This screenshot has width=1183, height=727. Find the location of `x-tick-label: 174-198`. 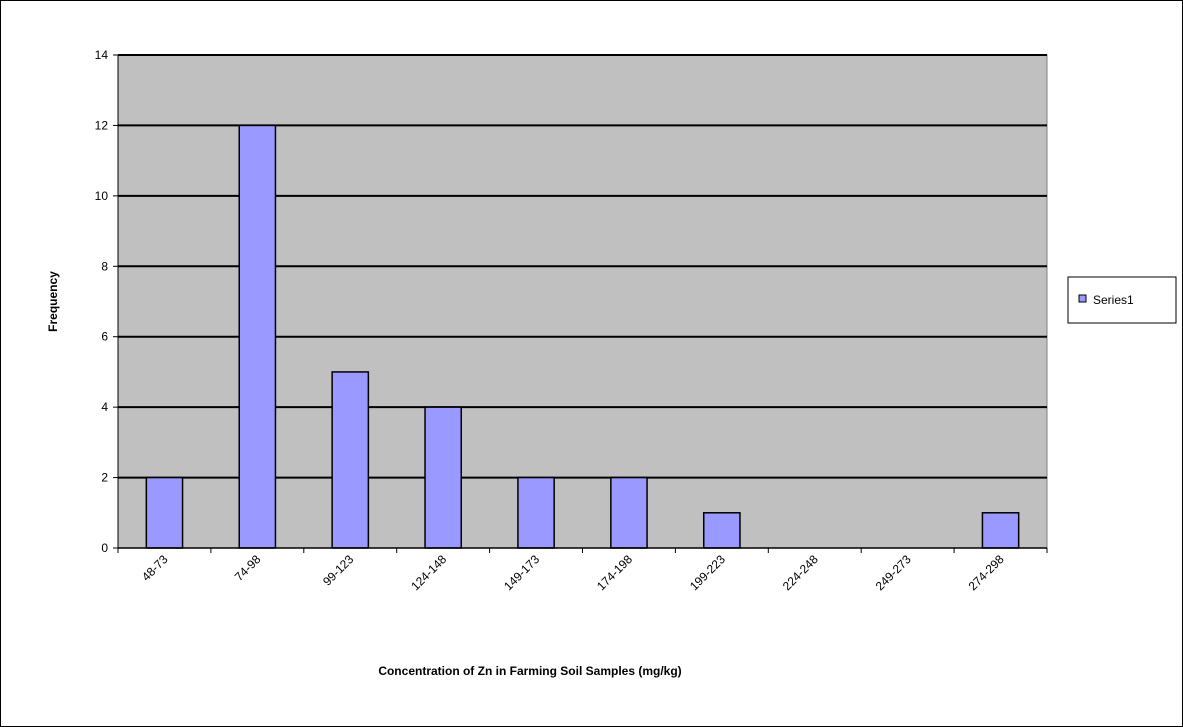

x-tick-label: 174-198 is located at coordinates (614, 572).